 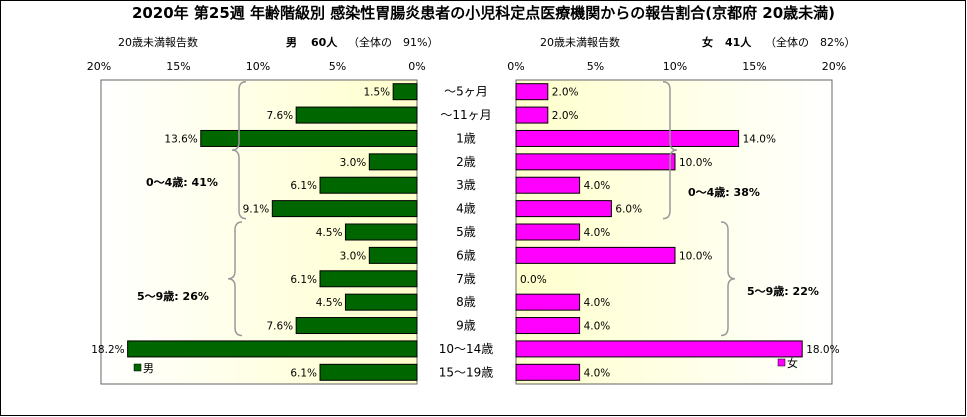 What do you see at coordinates (834, 66) in the screenshot?
I see `right-x-tick-label: 20%` at bounding box center [834, 66].